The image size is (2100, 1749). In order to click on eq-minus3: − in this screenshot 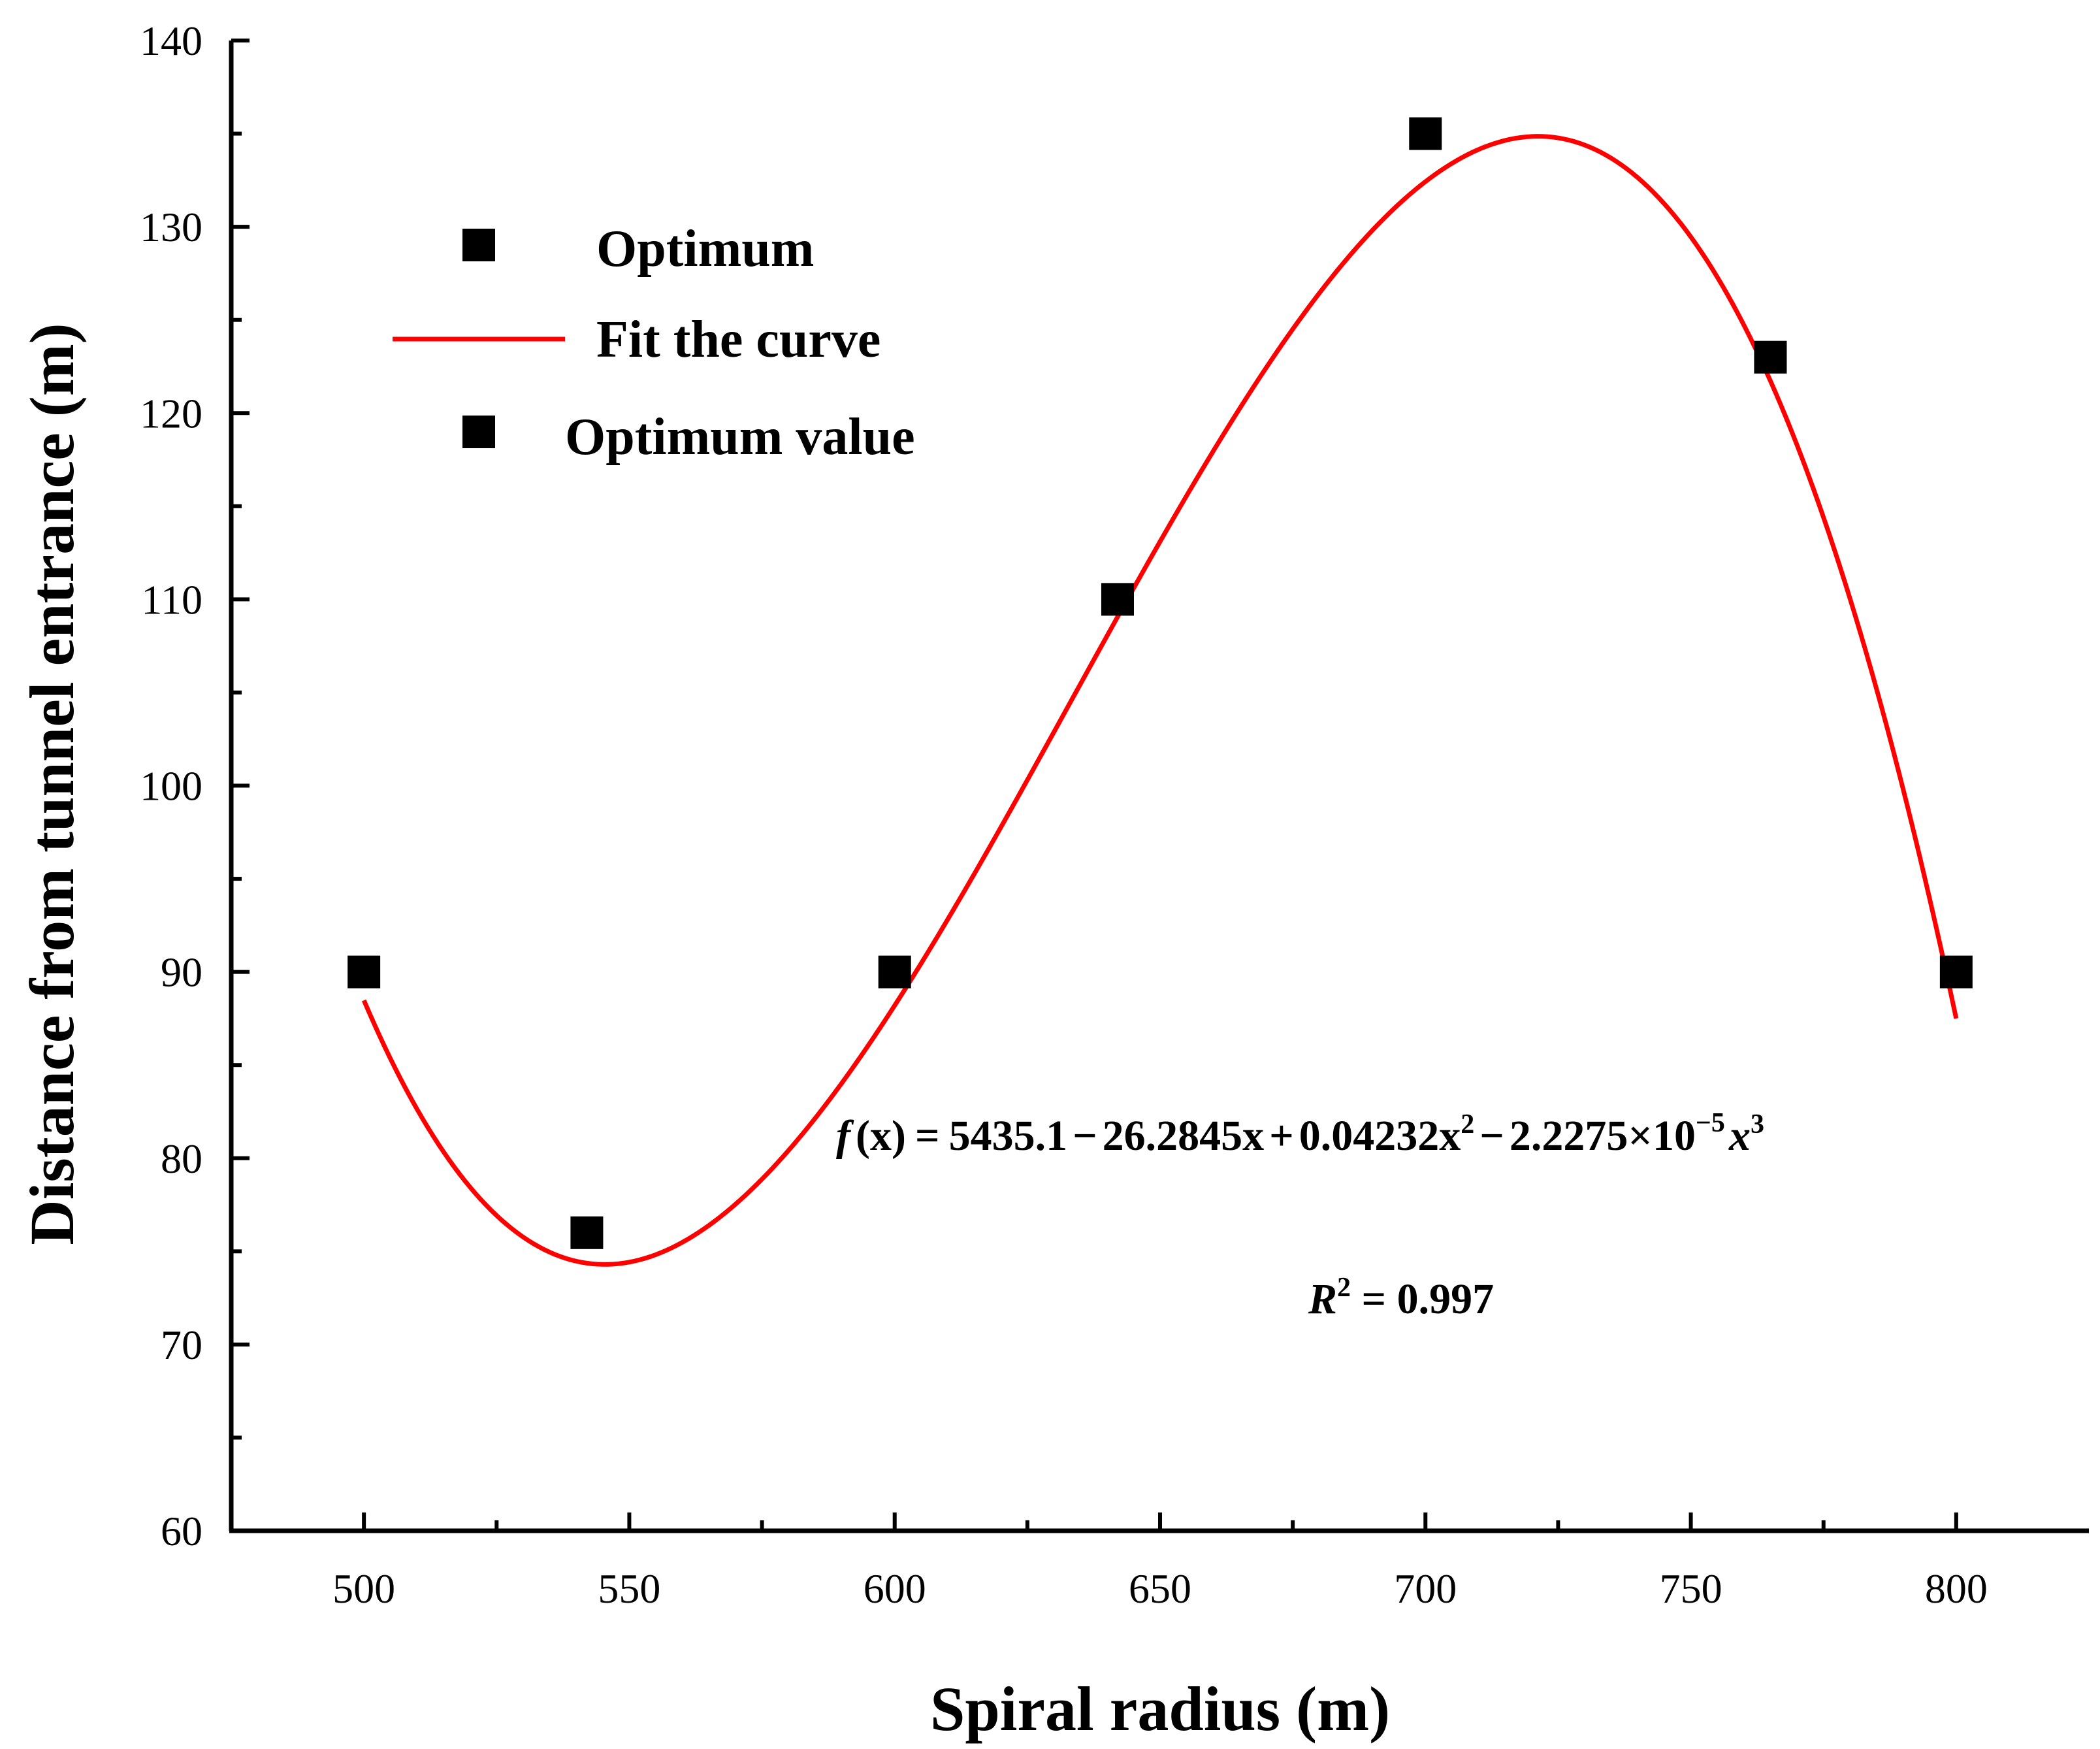, I will do `click(1491, 1136)`.